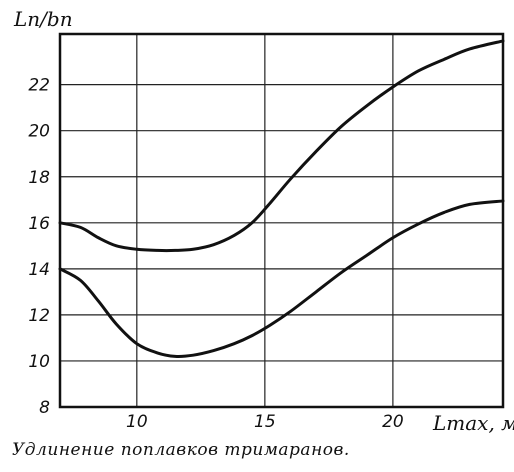 The height and width of the screenshot is (472, 514). What do you see at coordinates (39, 247) in the screenshot?
I see `y-tick-labels: 8 10 12 14 16 18 20 22` at bounding box center [39, 247].